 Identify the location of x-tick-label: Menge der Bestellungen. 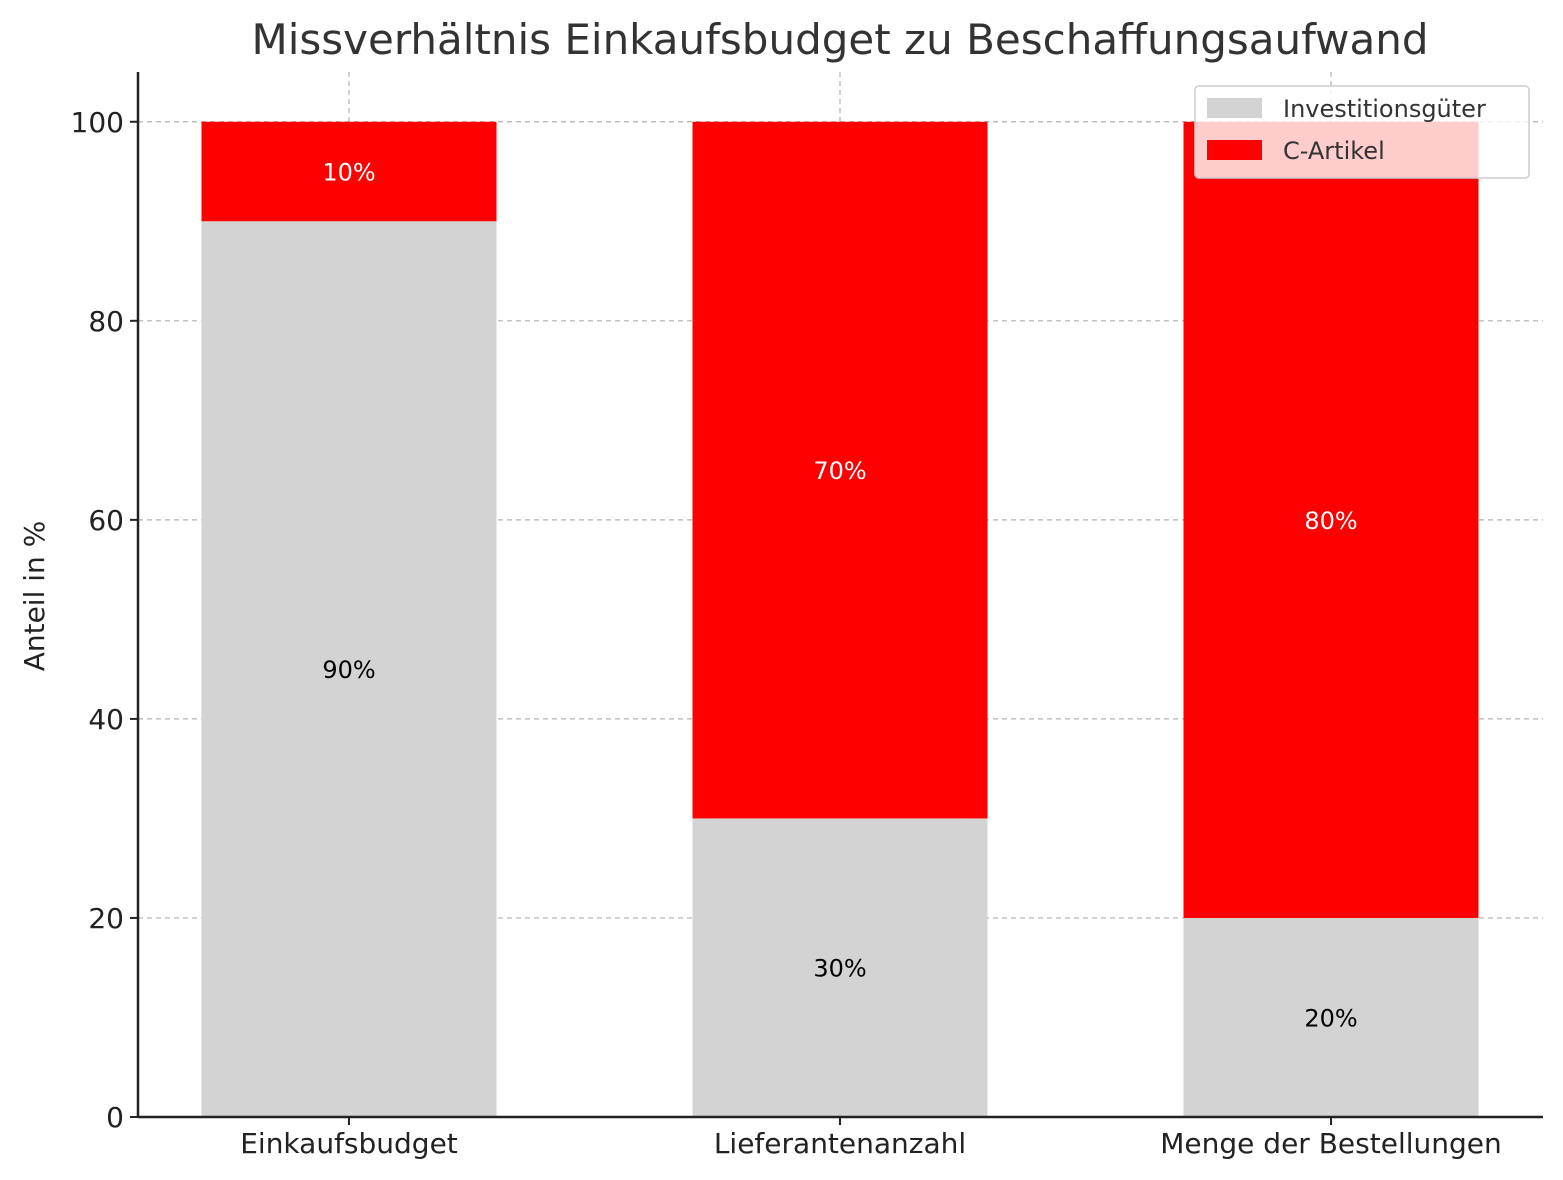
(1330, 1143).